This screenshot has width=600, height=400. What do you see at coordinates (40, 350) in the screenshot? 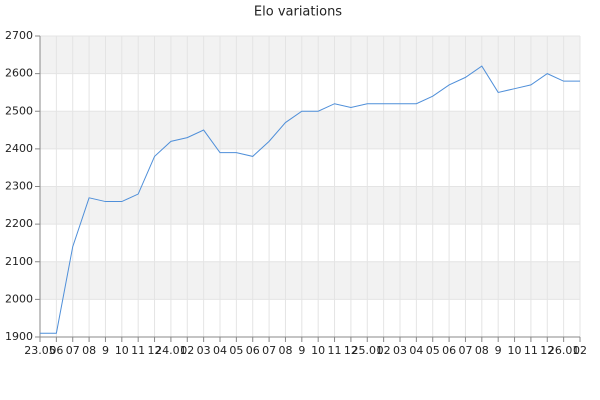
I see `x-tick-label: 23.05` at bounding box center [40, 350].